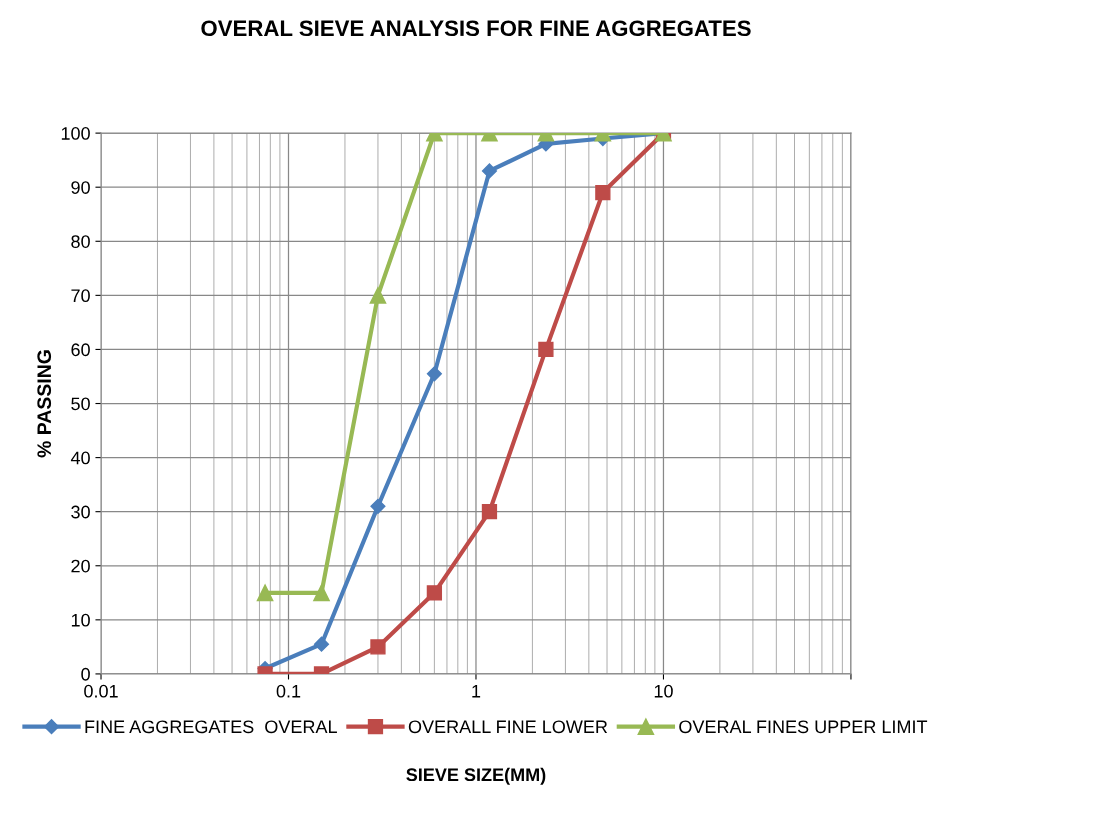 This screenshot has height=832, width=1098. I want to click on legend-label: OVERALL FINE LOWER, so click(508, 727).